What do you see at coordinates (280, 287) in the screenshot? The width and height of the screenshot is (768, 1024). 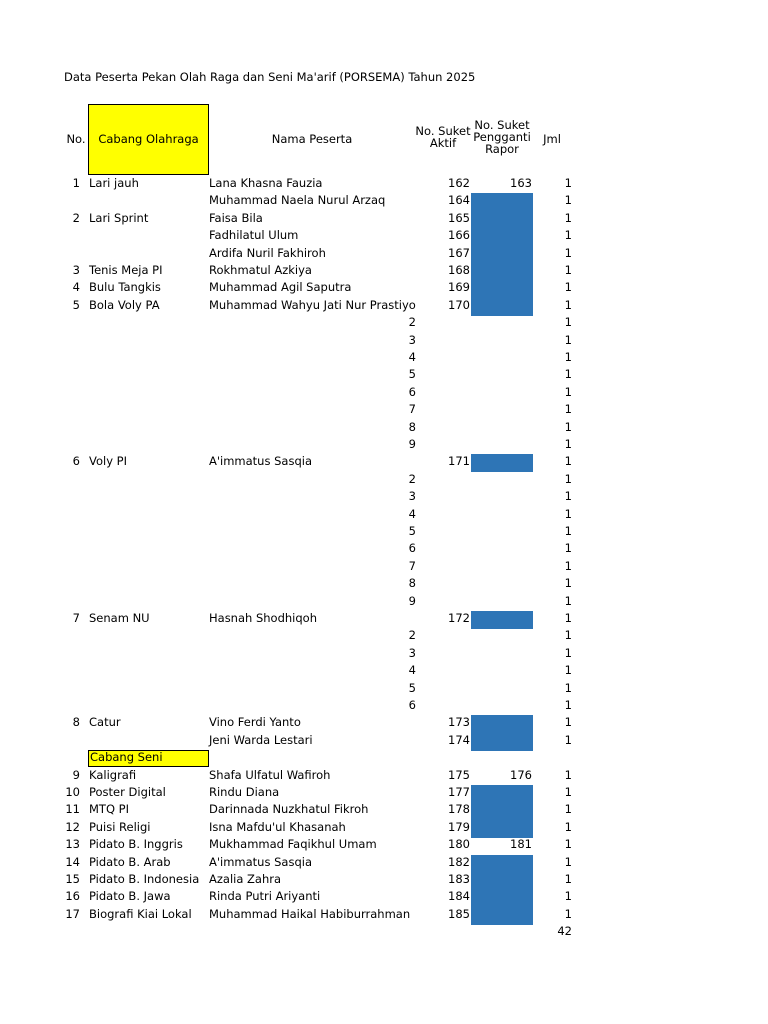 I see `row-nama: Muhammad Agil Saputra` at bounding box center [280, 287].